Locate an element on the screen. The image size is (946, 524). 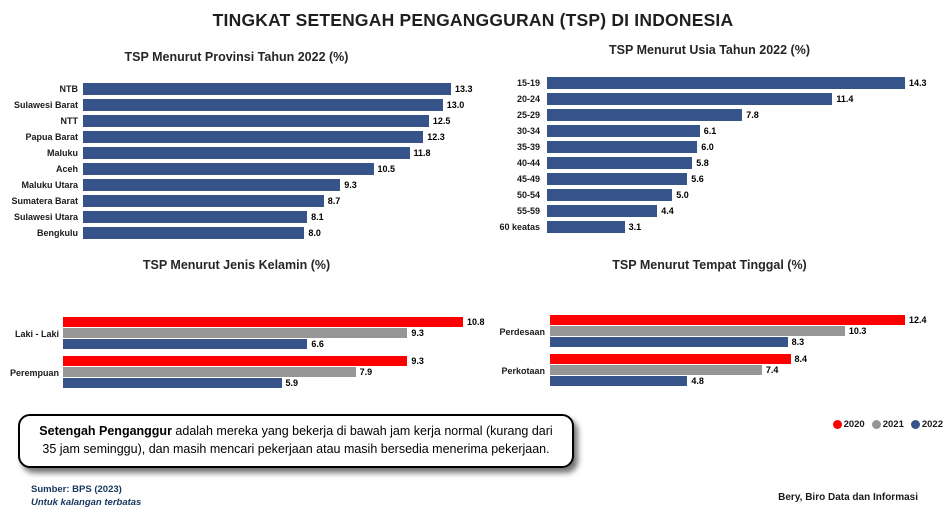
bar-row: Aceh 10.5 is located at coordinates (236, 169).